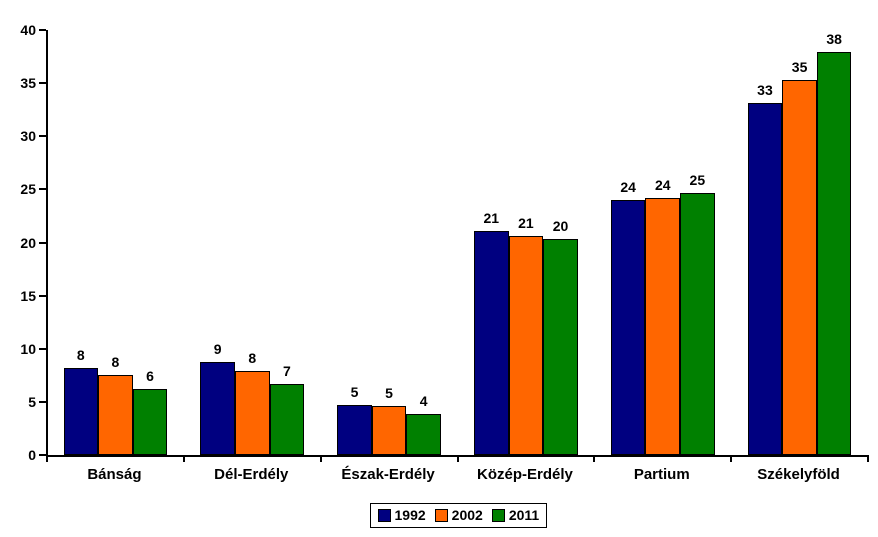 This screenshot has height=537, width=878. Describe the element at coordinates (663, 326) in the screenshot. I see `bar-2002-Partium` at that location.